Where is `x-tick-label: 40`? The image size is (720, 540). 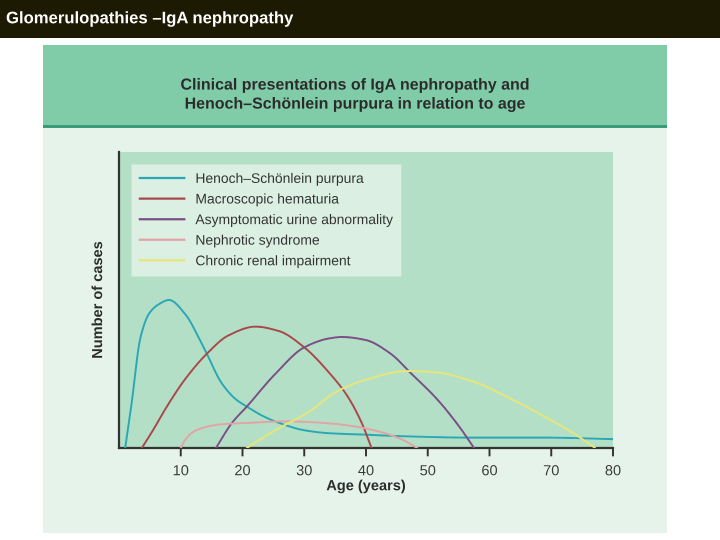
x-tick-label: 40 is located at coordinates (366, 470).